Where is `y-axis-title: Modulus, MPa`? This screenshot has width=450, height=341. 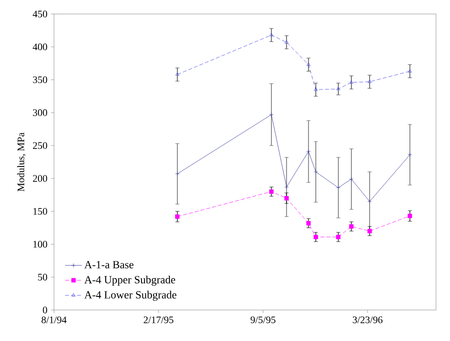
y-axis-title: Modulus, MPa is located at coordinates (21, 162).